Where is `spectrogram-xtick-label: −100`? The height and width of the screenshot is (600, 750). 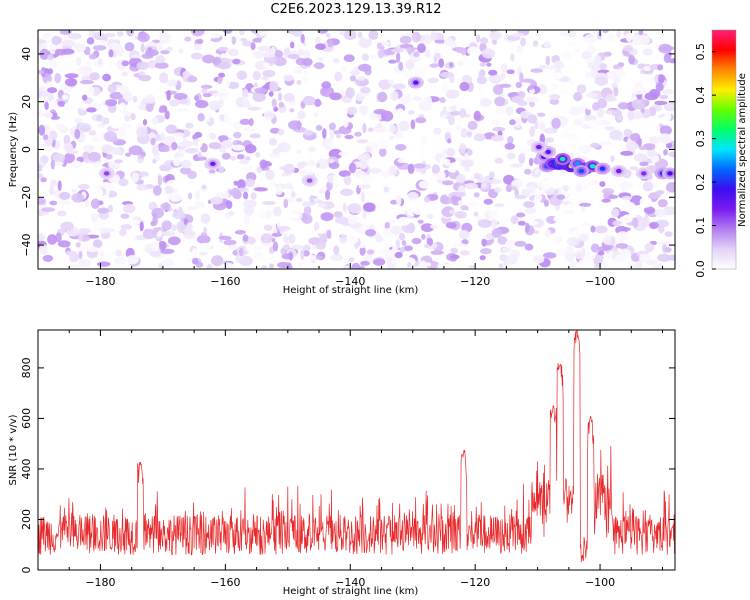
spectrogram-xtick-label: −100 is located at coordinates (600, 281).